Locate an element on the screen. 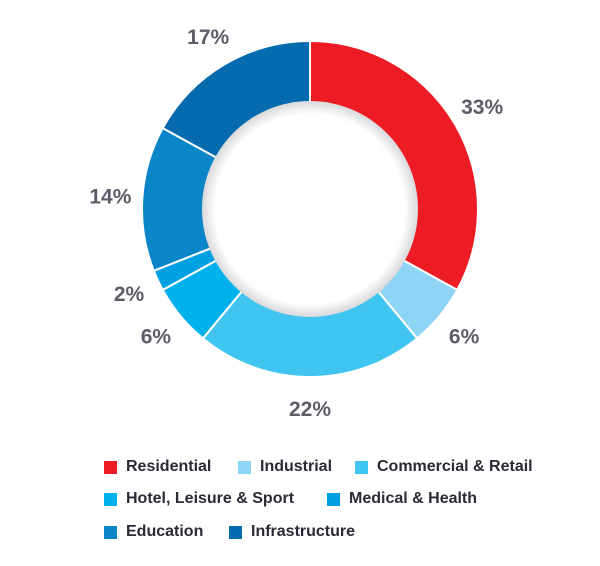 Image resolution: width=600 pixels, height=566 pixels. legend-item: Industrial is located at coordinates (285, 467).